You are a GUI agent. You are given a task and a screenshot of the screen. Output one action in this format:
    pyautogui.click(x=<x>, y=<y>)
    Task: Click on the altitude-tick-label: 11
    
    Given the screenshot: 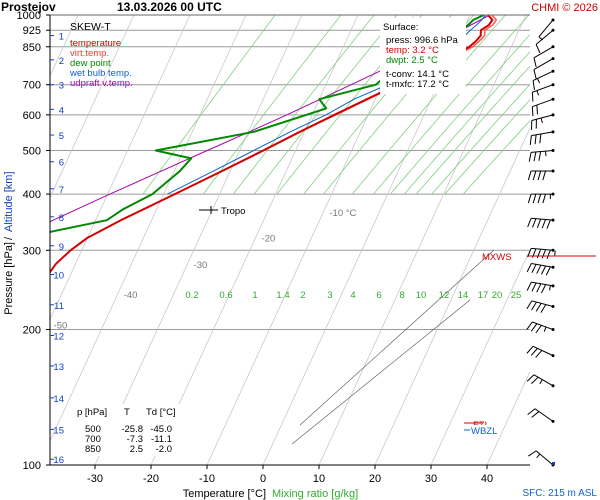 What is the action you would take?
    pyautogui.click(x=59, y=306)
    